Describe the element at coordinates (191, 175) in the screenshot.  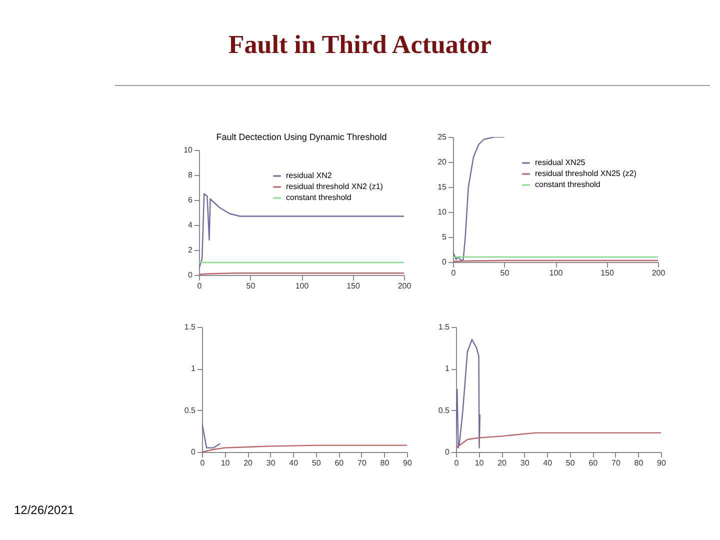
I see `y-tick-label: 8` at that location.